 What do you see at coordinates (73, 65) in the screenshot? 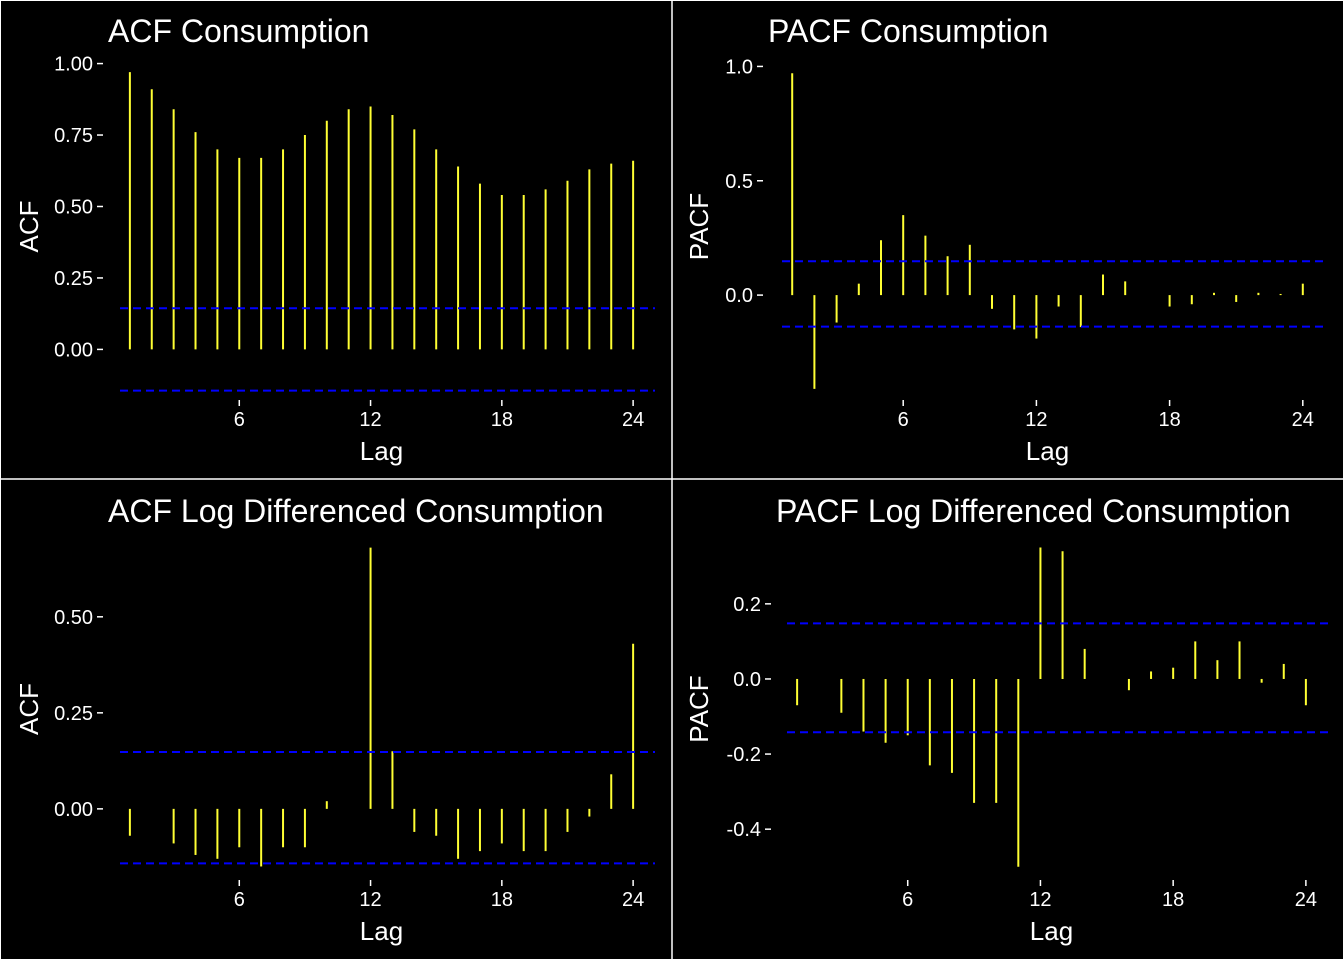
I see `y-tick-label: 1.00` at bounding box center [73, 65].